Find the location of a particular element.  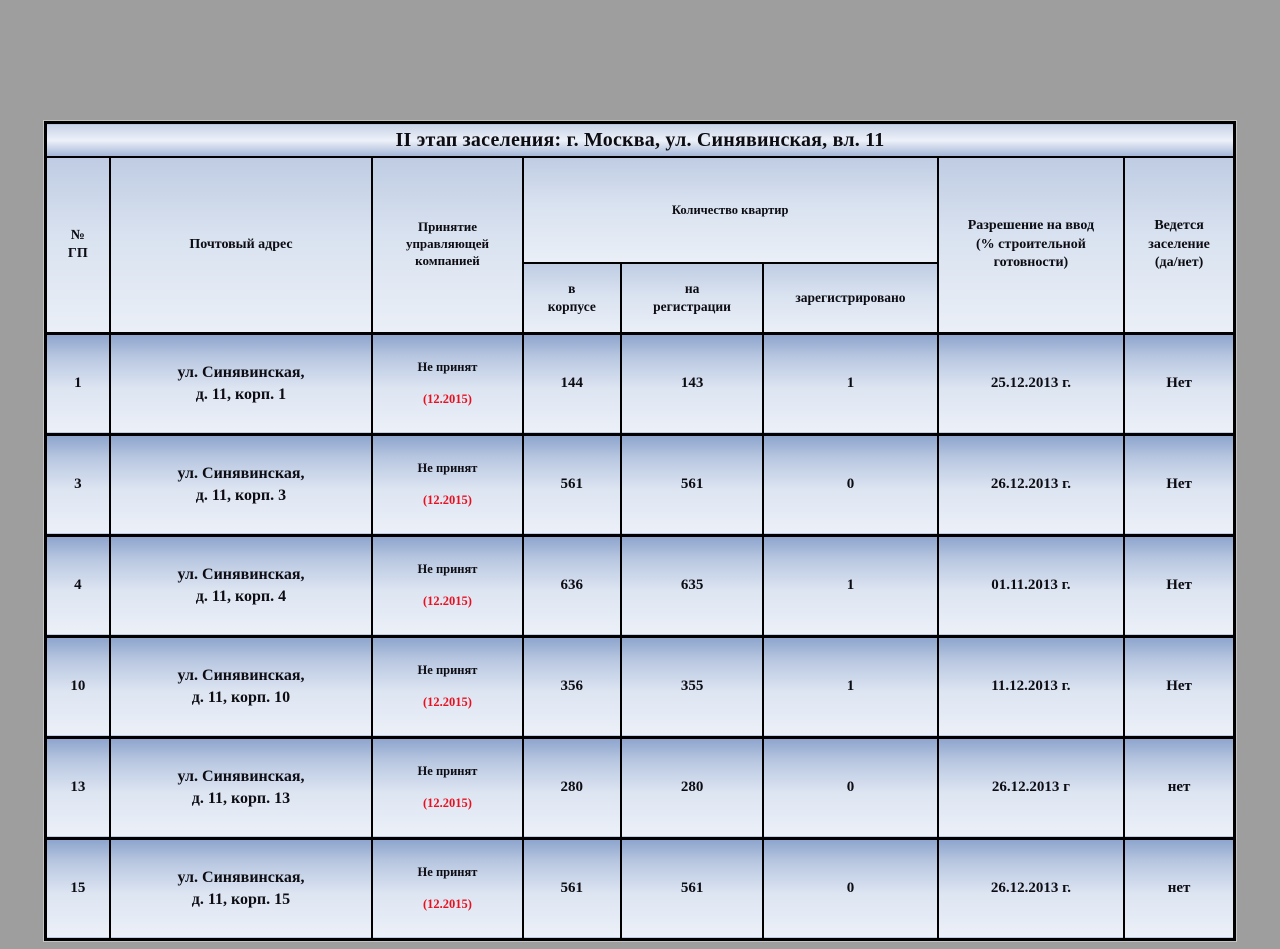

cell-in-building: 144 is located at coordinates (571, 383).